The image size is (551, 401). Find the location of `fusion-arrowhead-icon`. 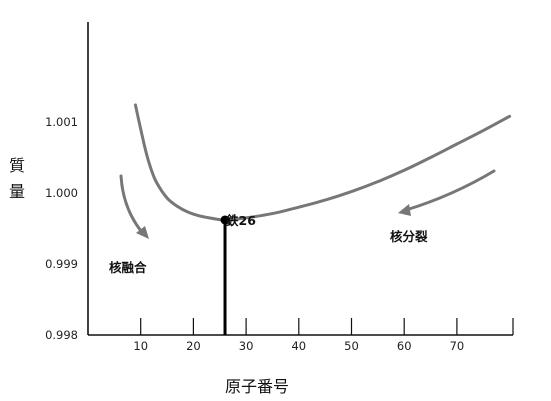

fusion-arrowhead-icon is located at coordinates (142, 232).